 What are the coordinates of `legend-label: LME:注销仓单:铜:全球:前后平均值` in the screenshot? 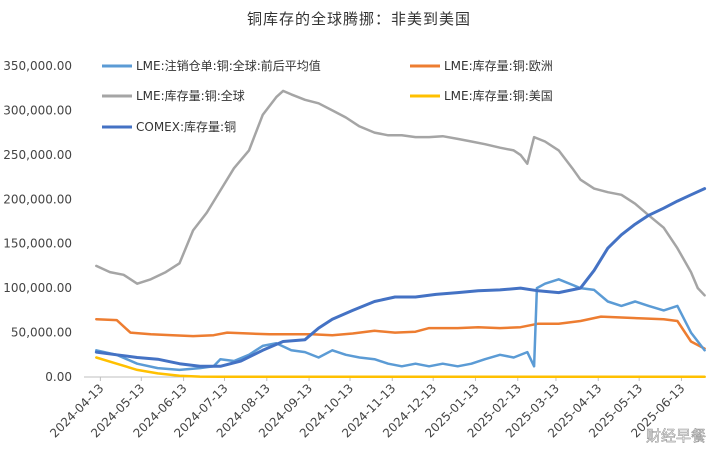 It's located at (228, 65).